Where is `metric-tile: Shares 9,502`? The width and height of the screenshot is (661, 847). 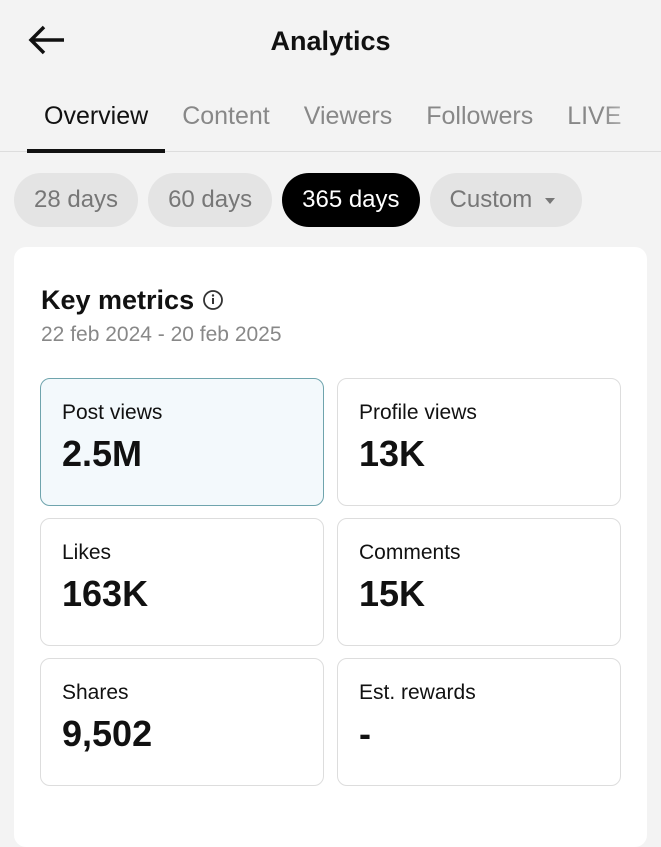
metric-tile: Shares 9,502 is located at coordinates (182, 722).